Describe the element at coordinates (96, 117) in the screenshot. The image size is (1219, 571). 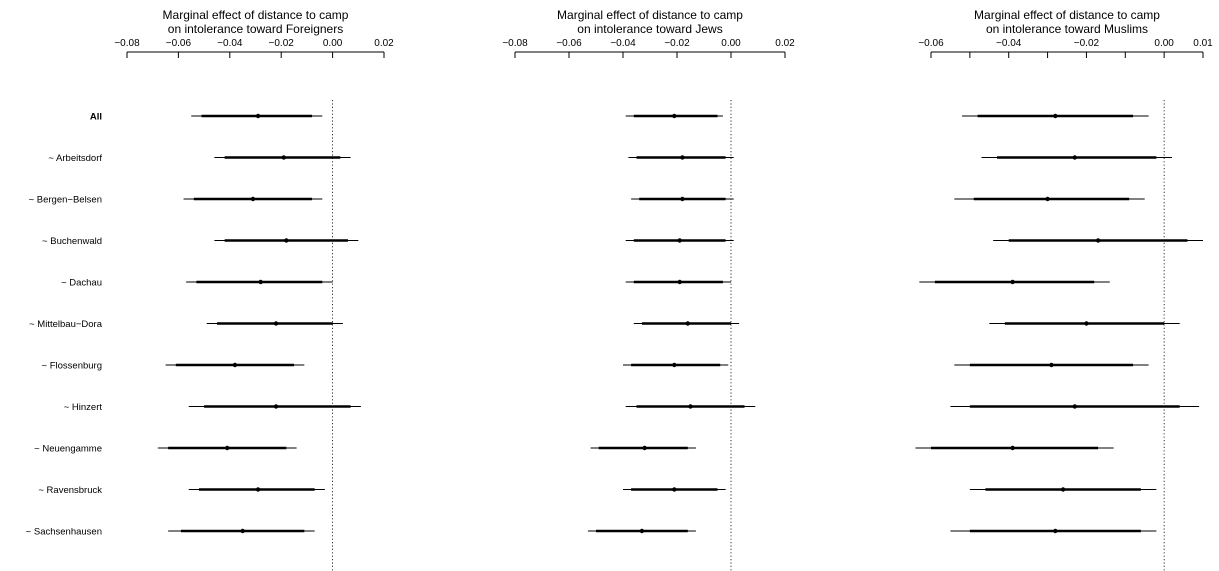
I see `row-label-0: All` at that location.